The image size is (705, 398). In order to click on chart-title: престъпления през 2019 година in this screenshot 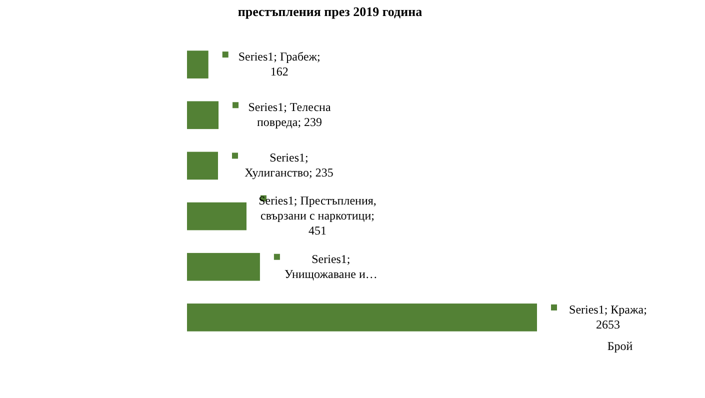, I will do `click(330, 11)`.